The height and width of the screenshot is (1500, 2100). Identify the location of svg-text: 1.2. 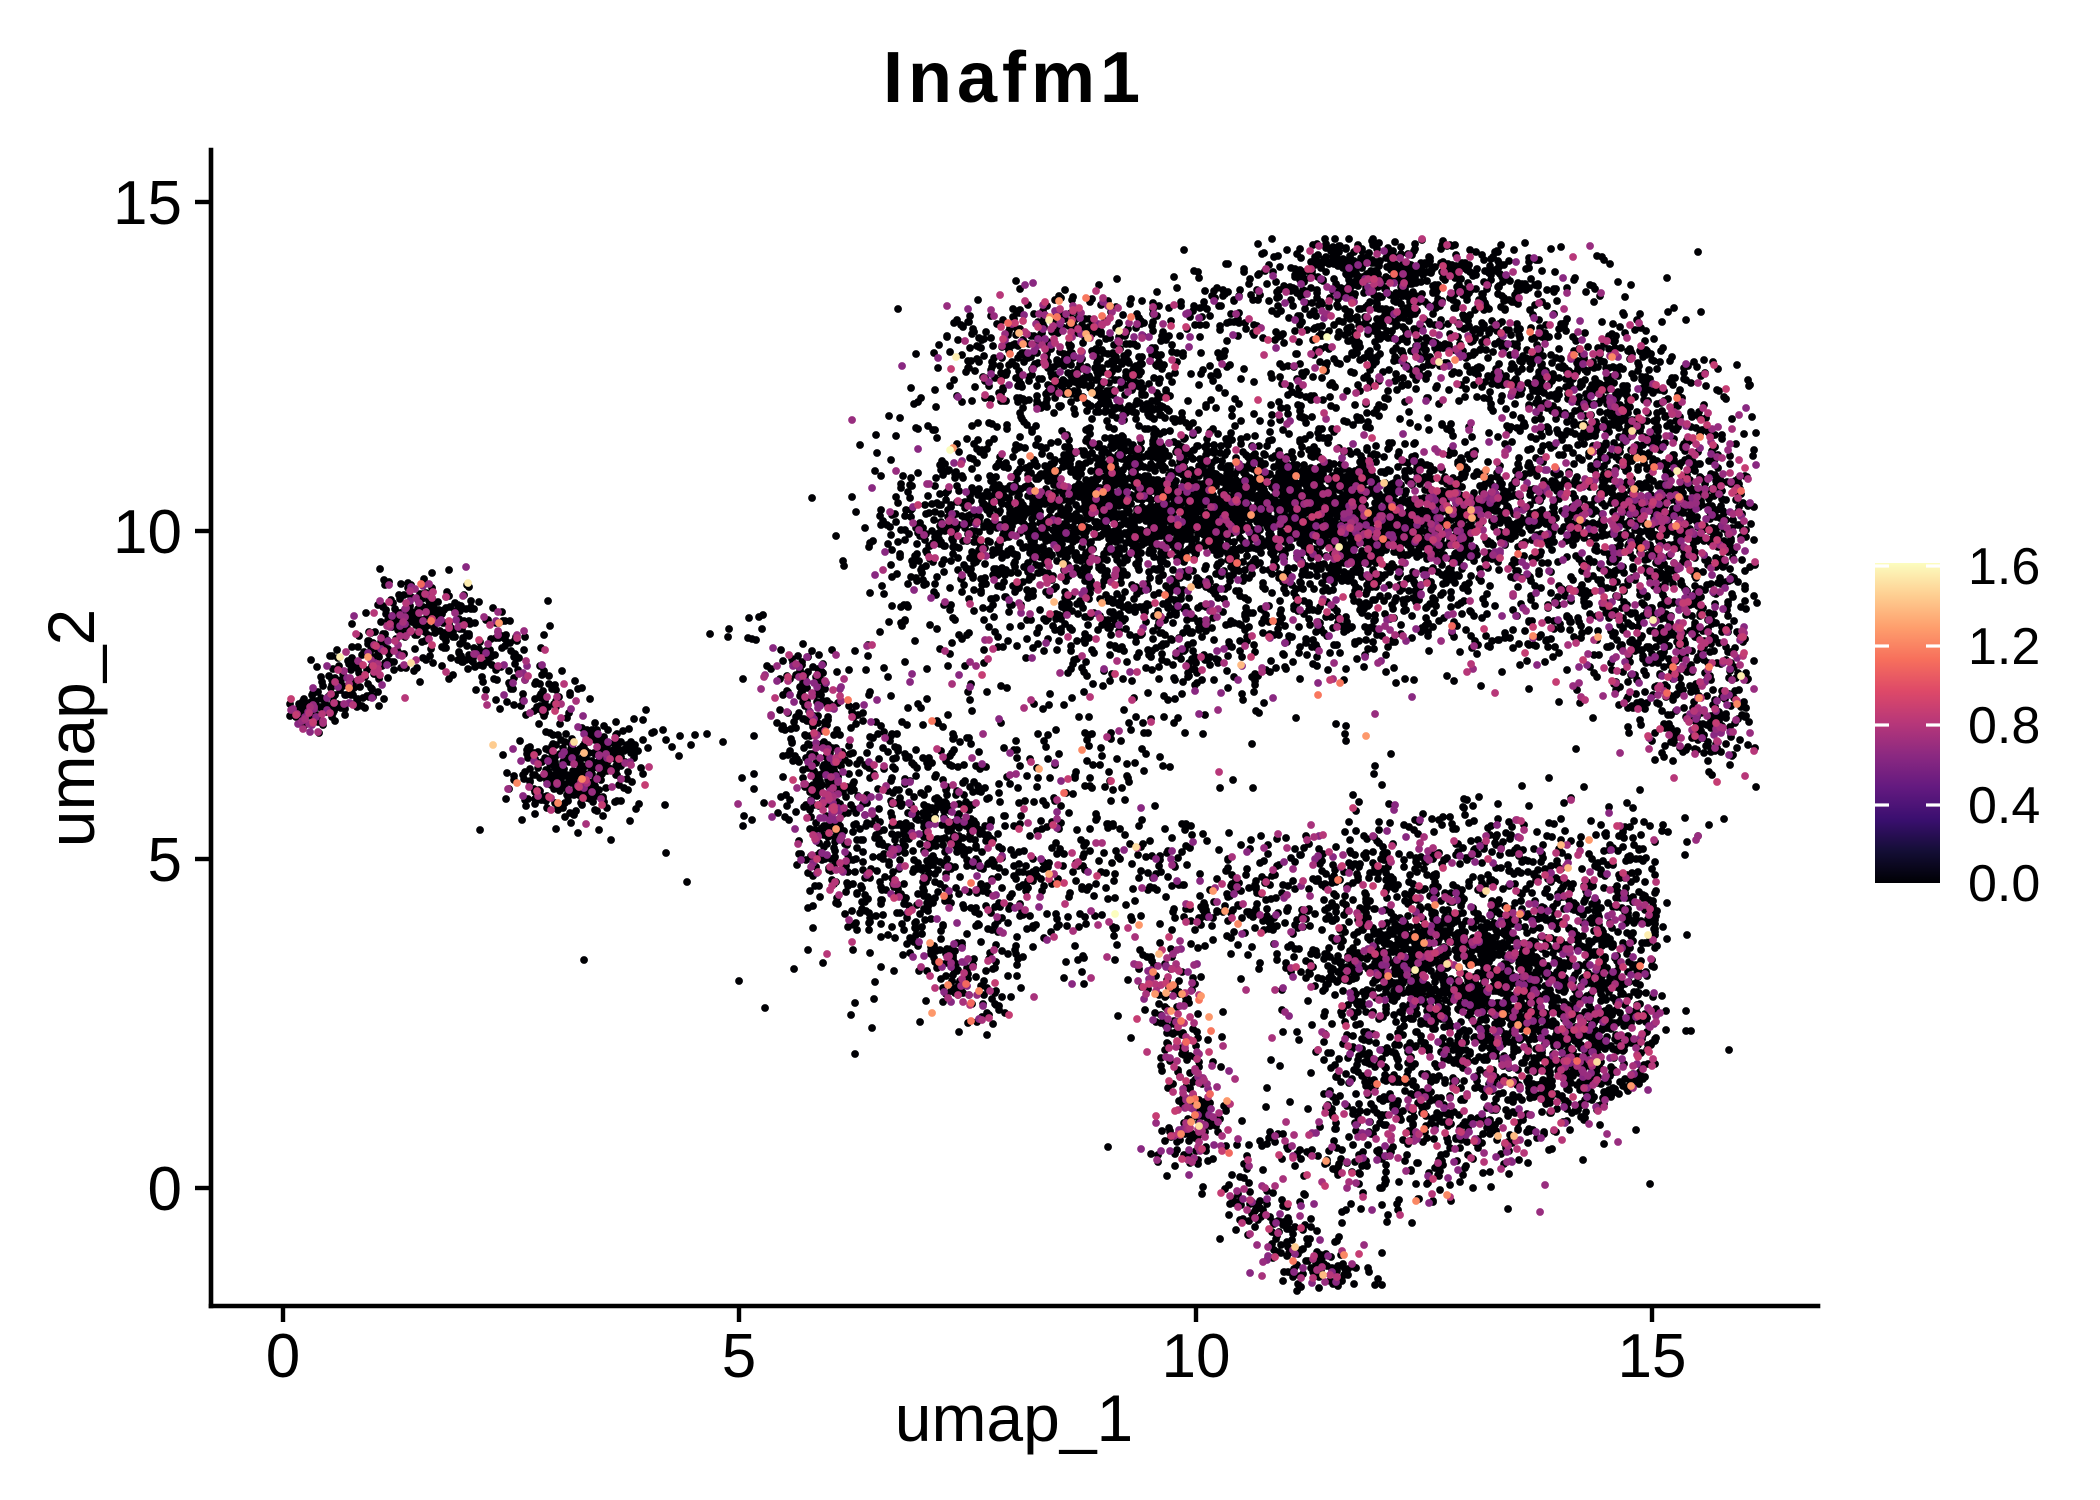
(2004, 647).